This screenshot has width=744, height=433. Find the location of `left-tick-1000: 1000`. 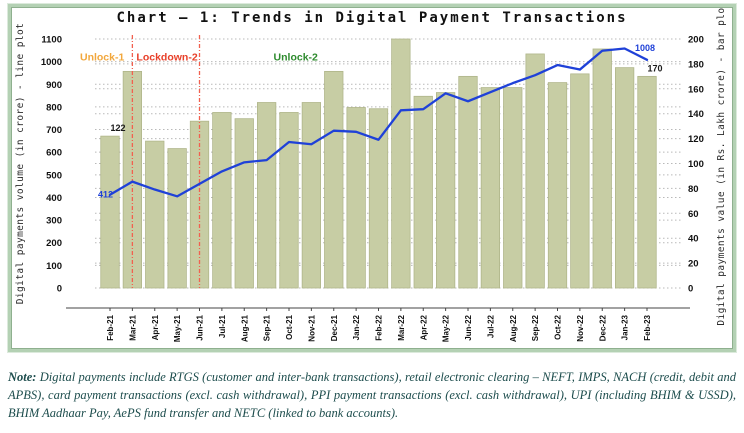

left-tick-1000: 1000 is located at coordinates (51, 62).